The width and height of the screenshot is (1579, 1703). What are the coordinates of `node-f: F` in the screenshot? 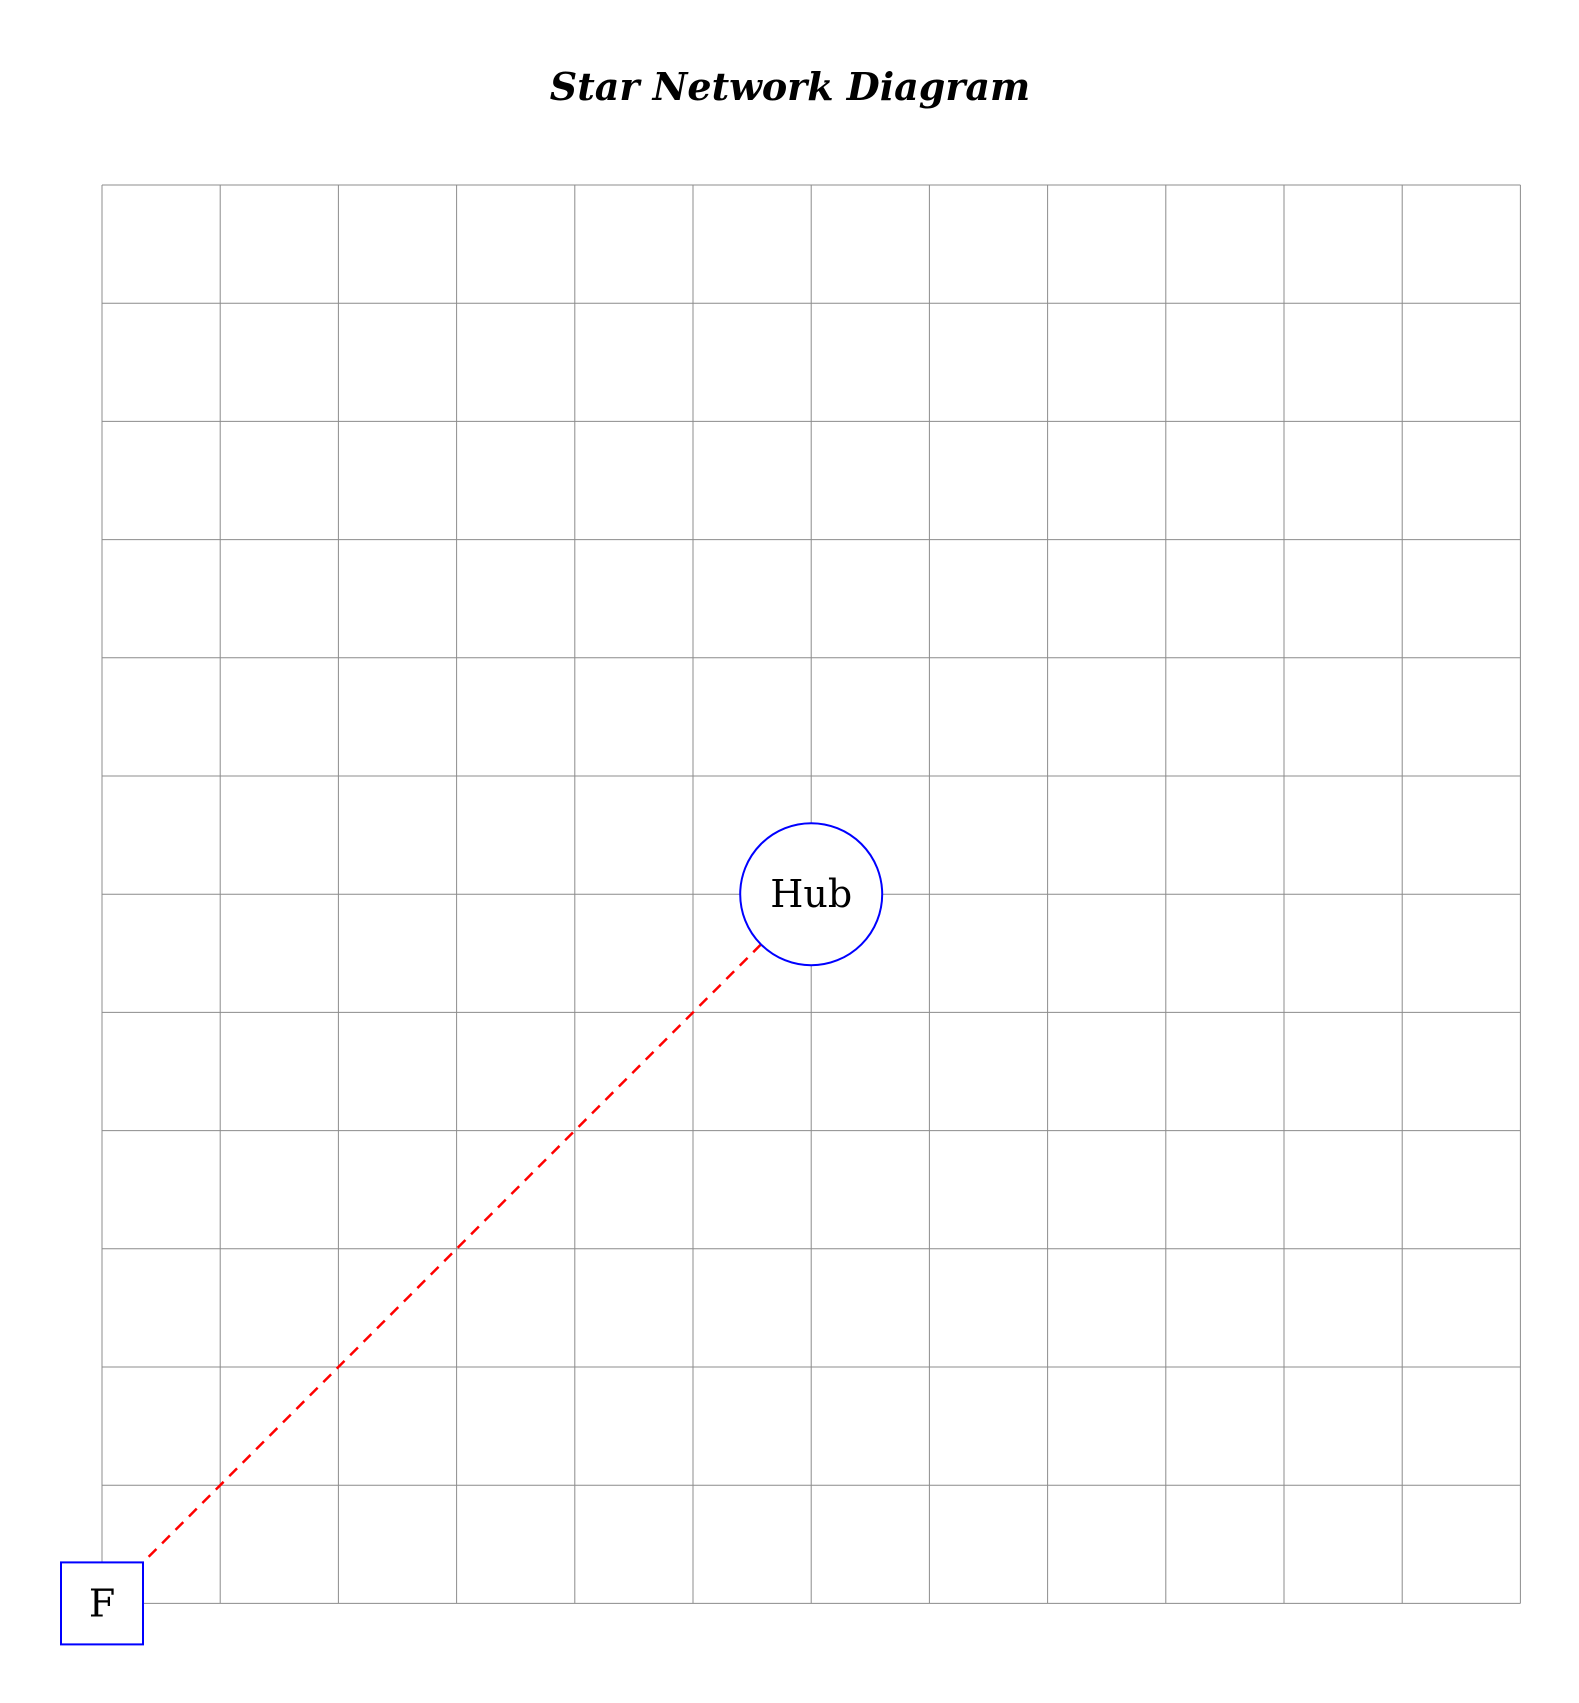 It's located at (102, 1603).